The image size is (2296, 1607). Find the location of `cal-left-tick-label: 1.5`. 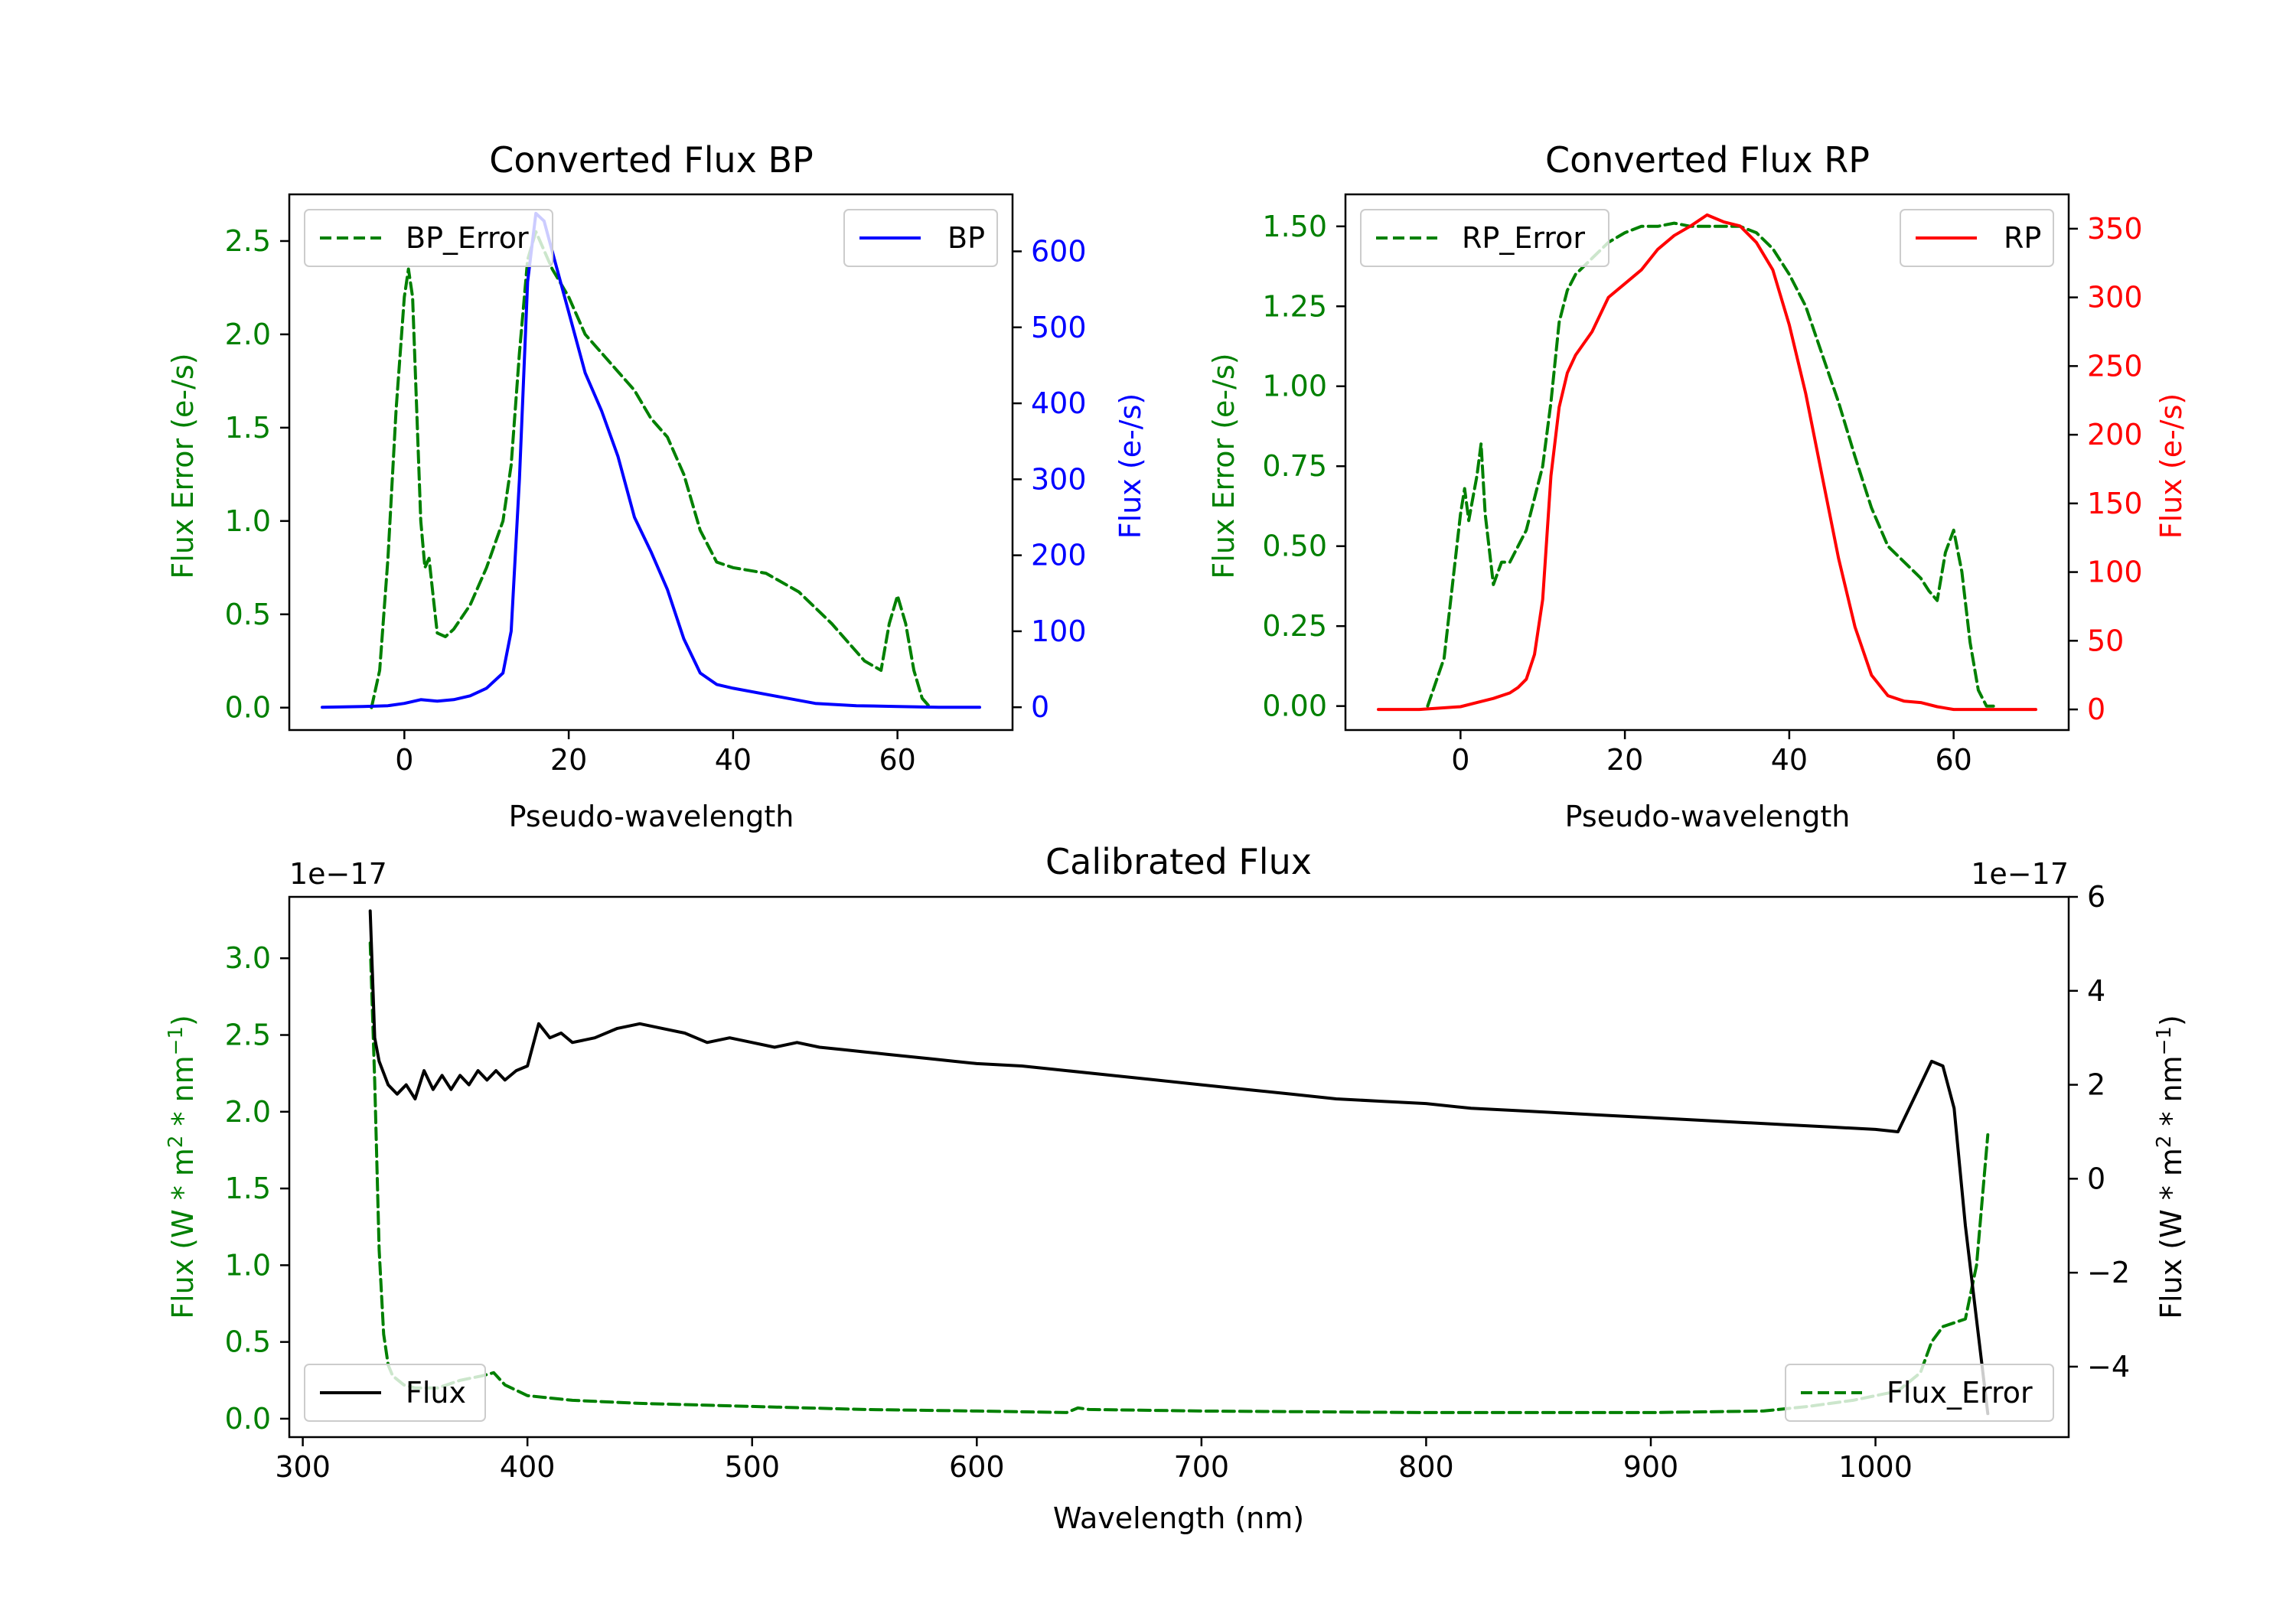

cal-left-tick-label: 1.5 is located at coordinates (248, 1188).